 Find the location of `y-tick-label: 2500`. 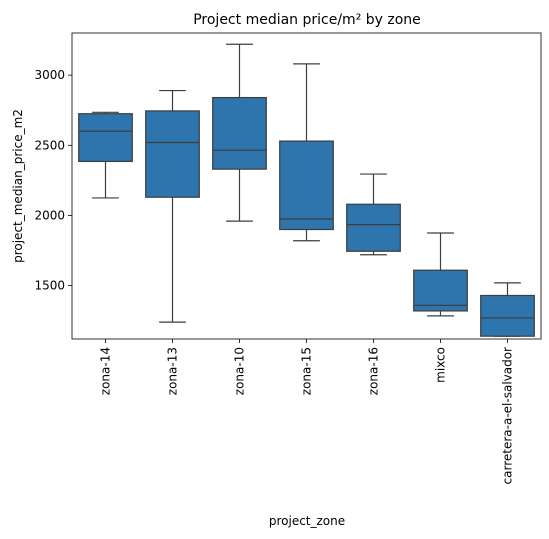

y-tick-label: 2500 is located at coordinates (49, 145).